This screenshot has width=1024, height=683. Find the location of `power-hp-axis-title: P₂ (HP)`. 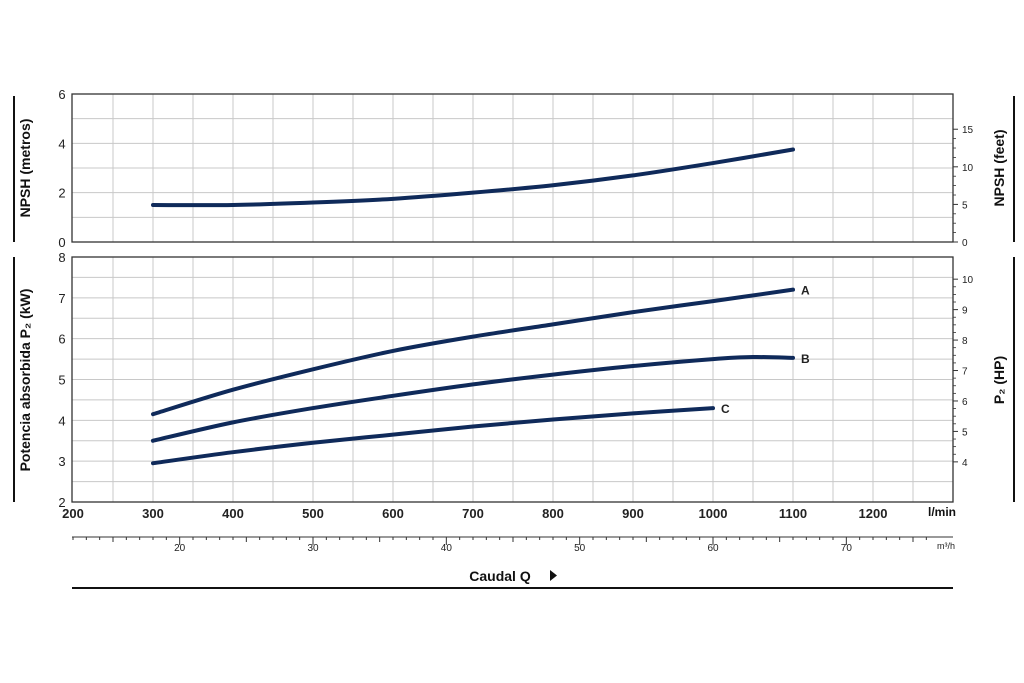

power-hp-axis-title: P₂ (HP) is located at coordinates (999, 380).